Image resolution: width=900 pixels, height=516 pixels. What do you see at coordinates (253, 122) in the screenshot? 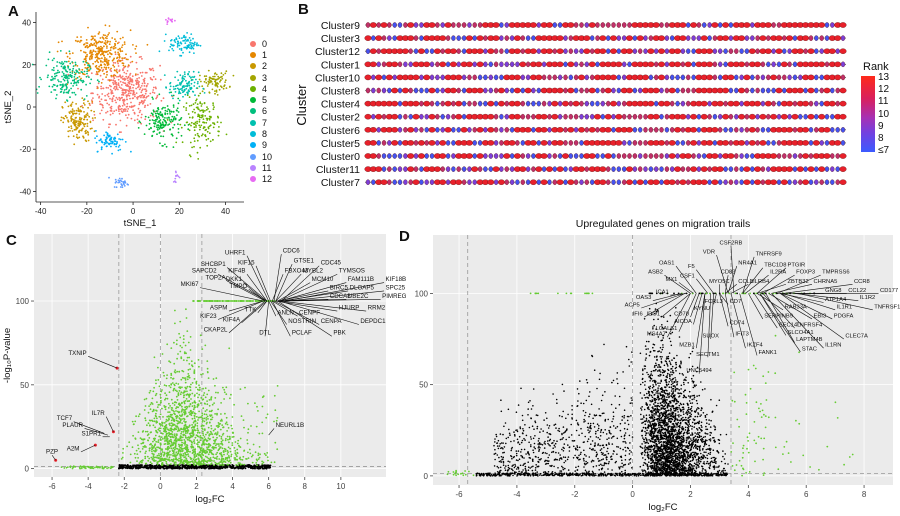
I see `tsne-legend-swatch` at bounding box center [253, 122].